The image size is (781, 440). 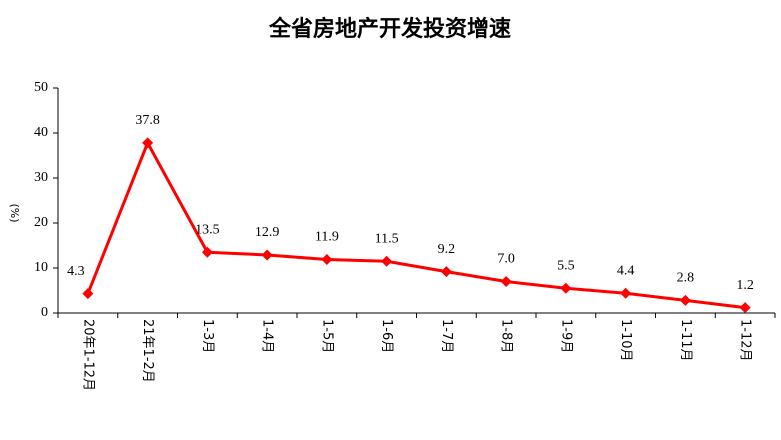 What do you see at coordinates (41, 87) in the screenshot?
I see `y-tick-label: 50` at bounding box center [41, 87].